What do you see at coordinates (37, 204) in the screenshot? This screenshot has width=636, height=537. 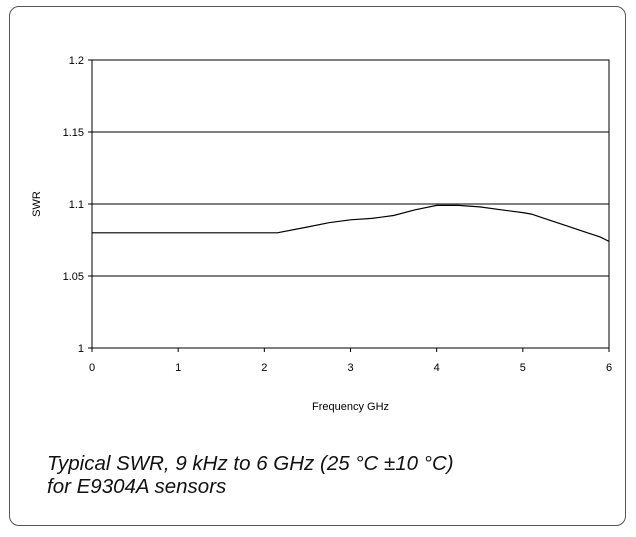 I see `y-axis-label: SWR` at bounding box center [37, 204].